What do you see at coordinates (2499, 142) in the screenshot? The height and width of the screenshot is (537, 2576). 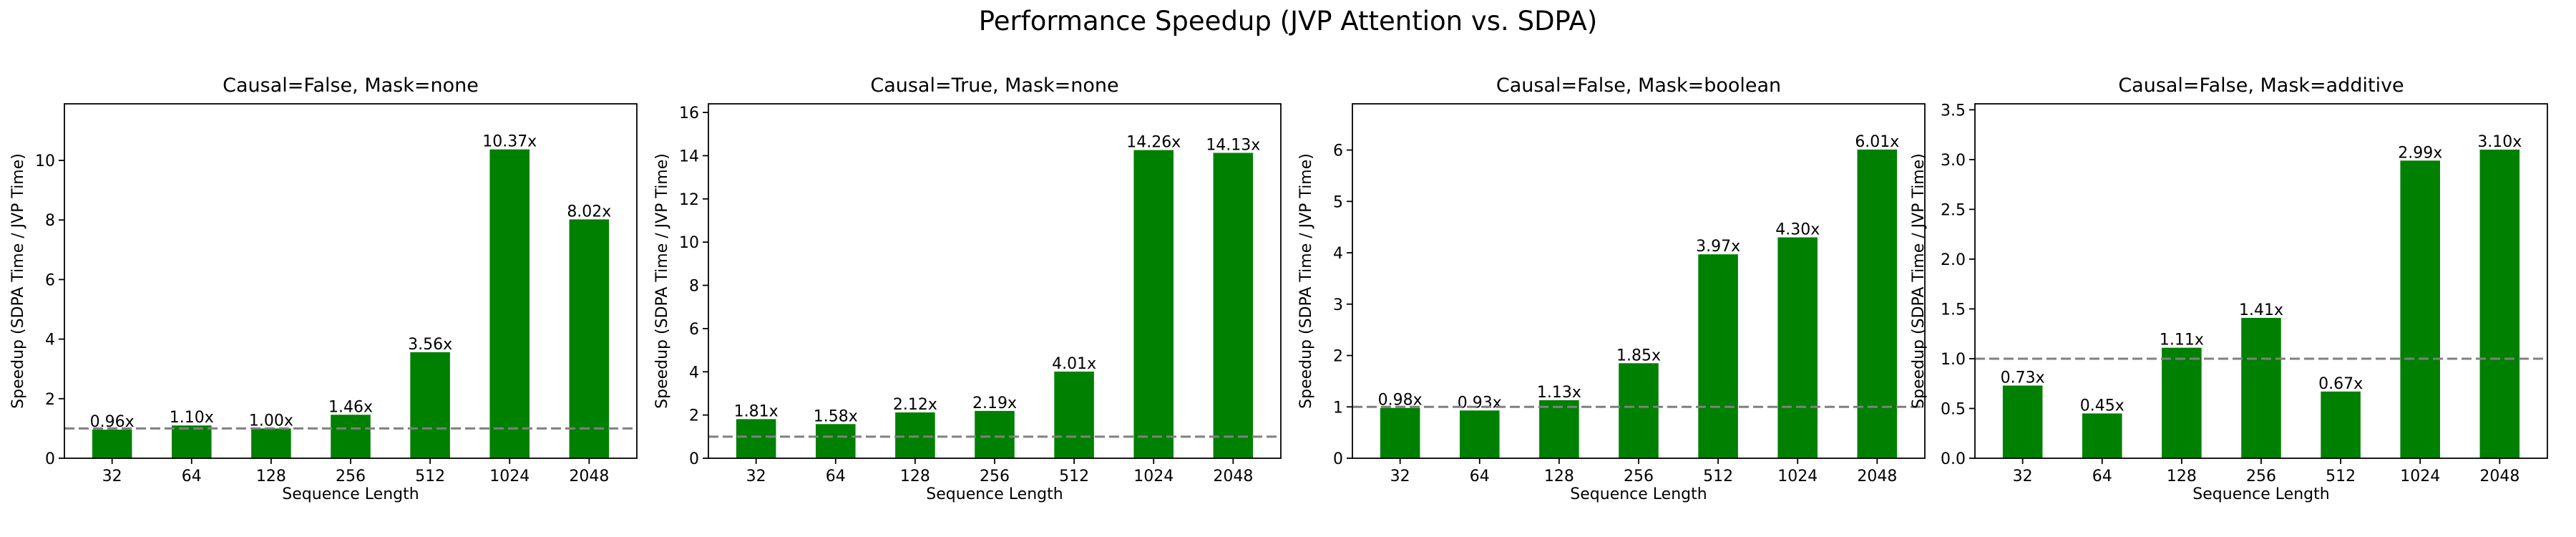 I see `bar-value-label: 3.10x` at bounding box center [2499, 142].